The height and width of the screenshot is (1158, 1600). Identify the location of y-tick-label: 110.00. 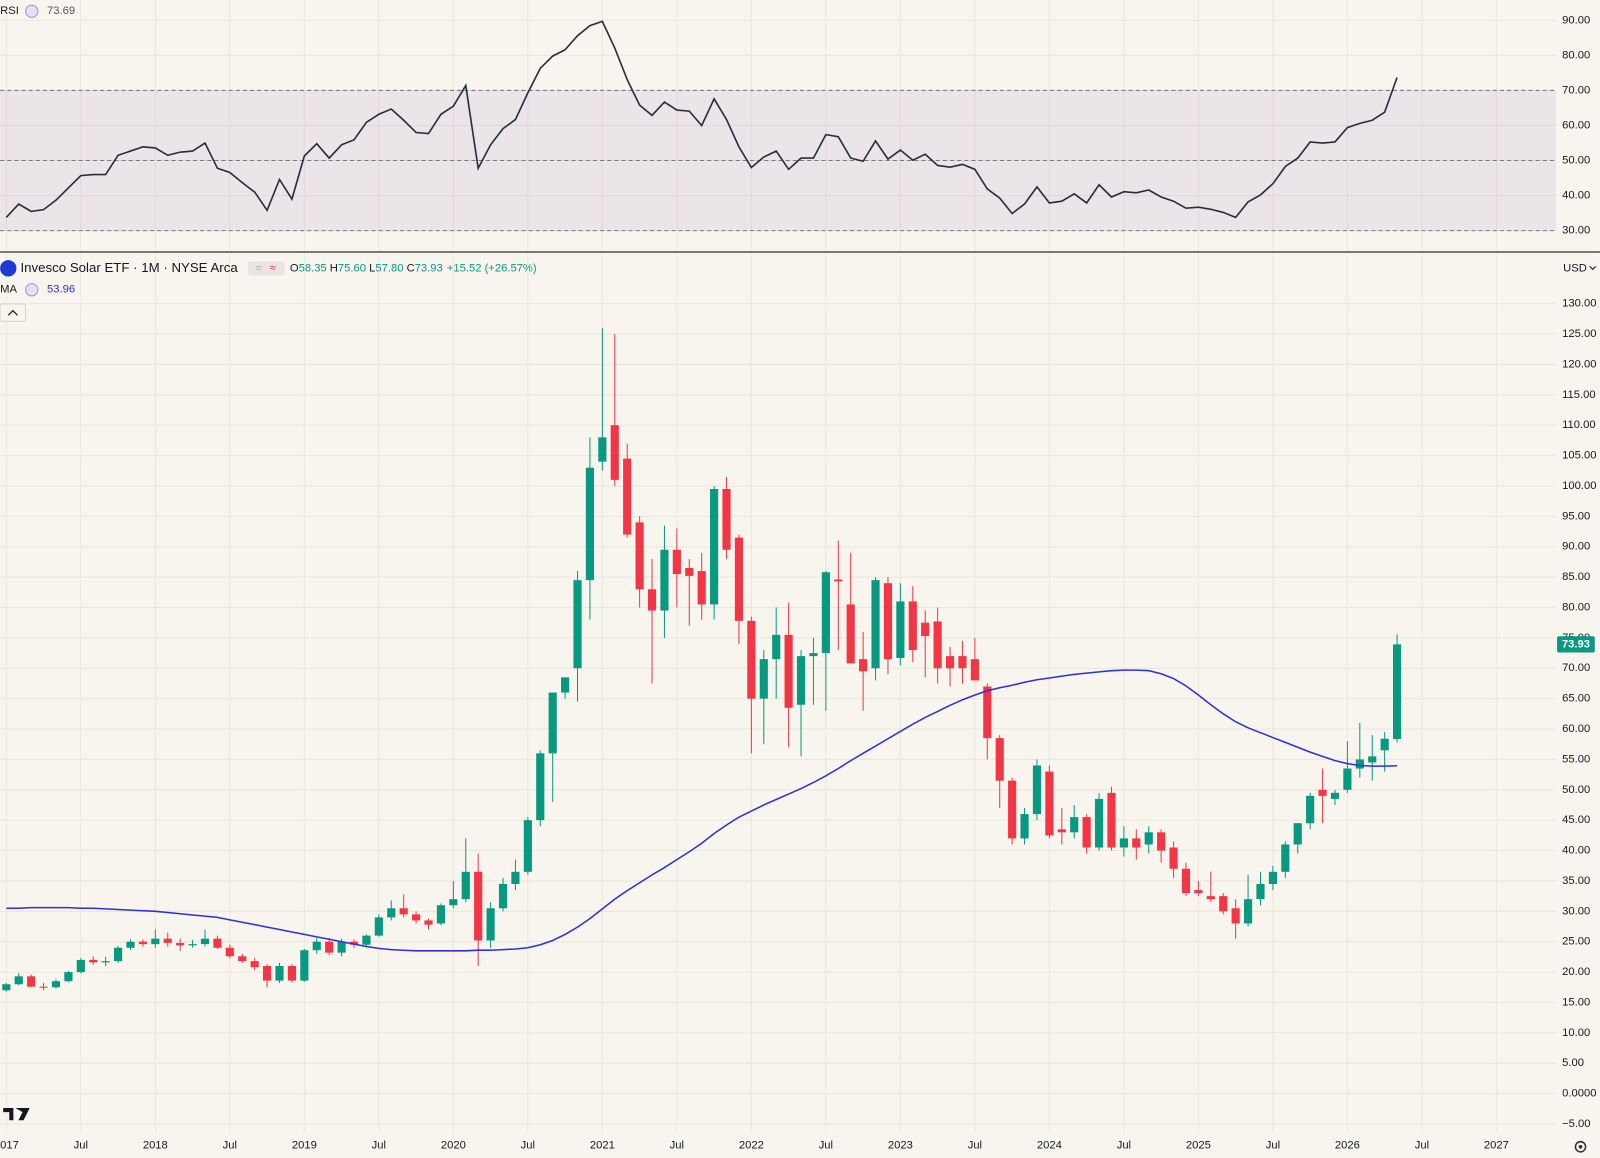
(1578, 425).